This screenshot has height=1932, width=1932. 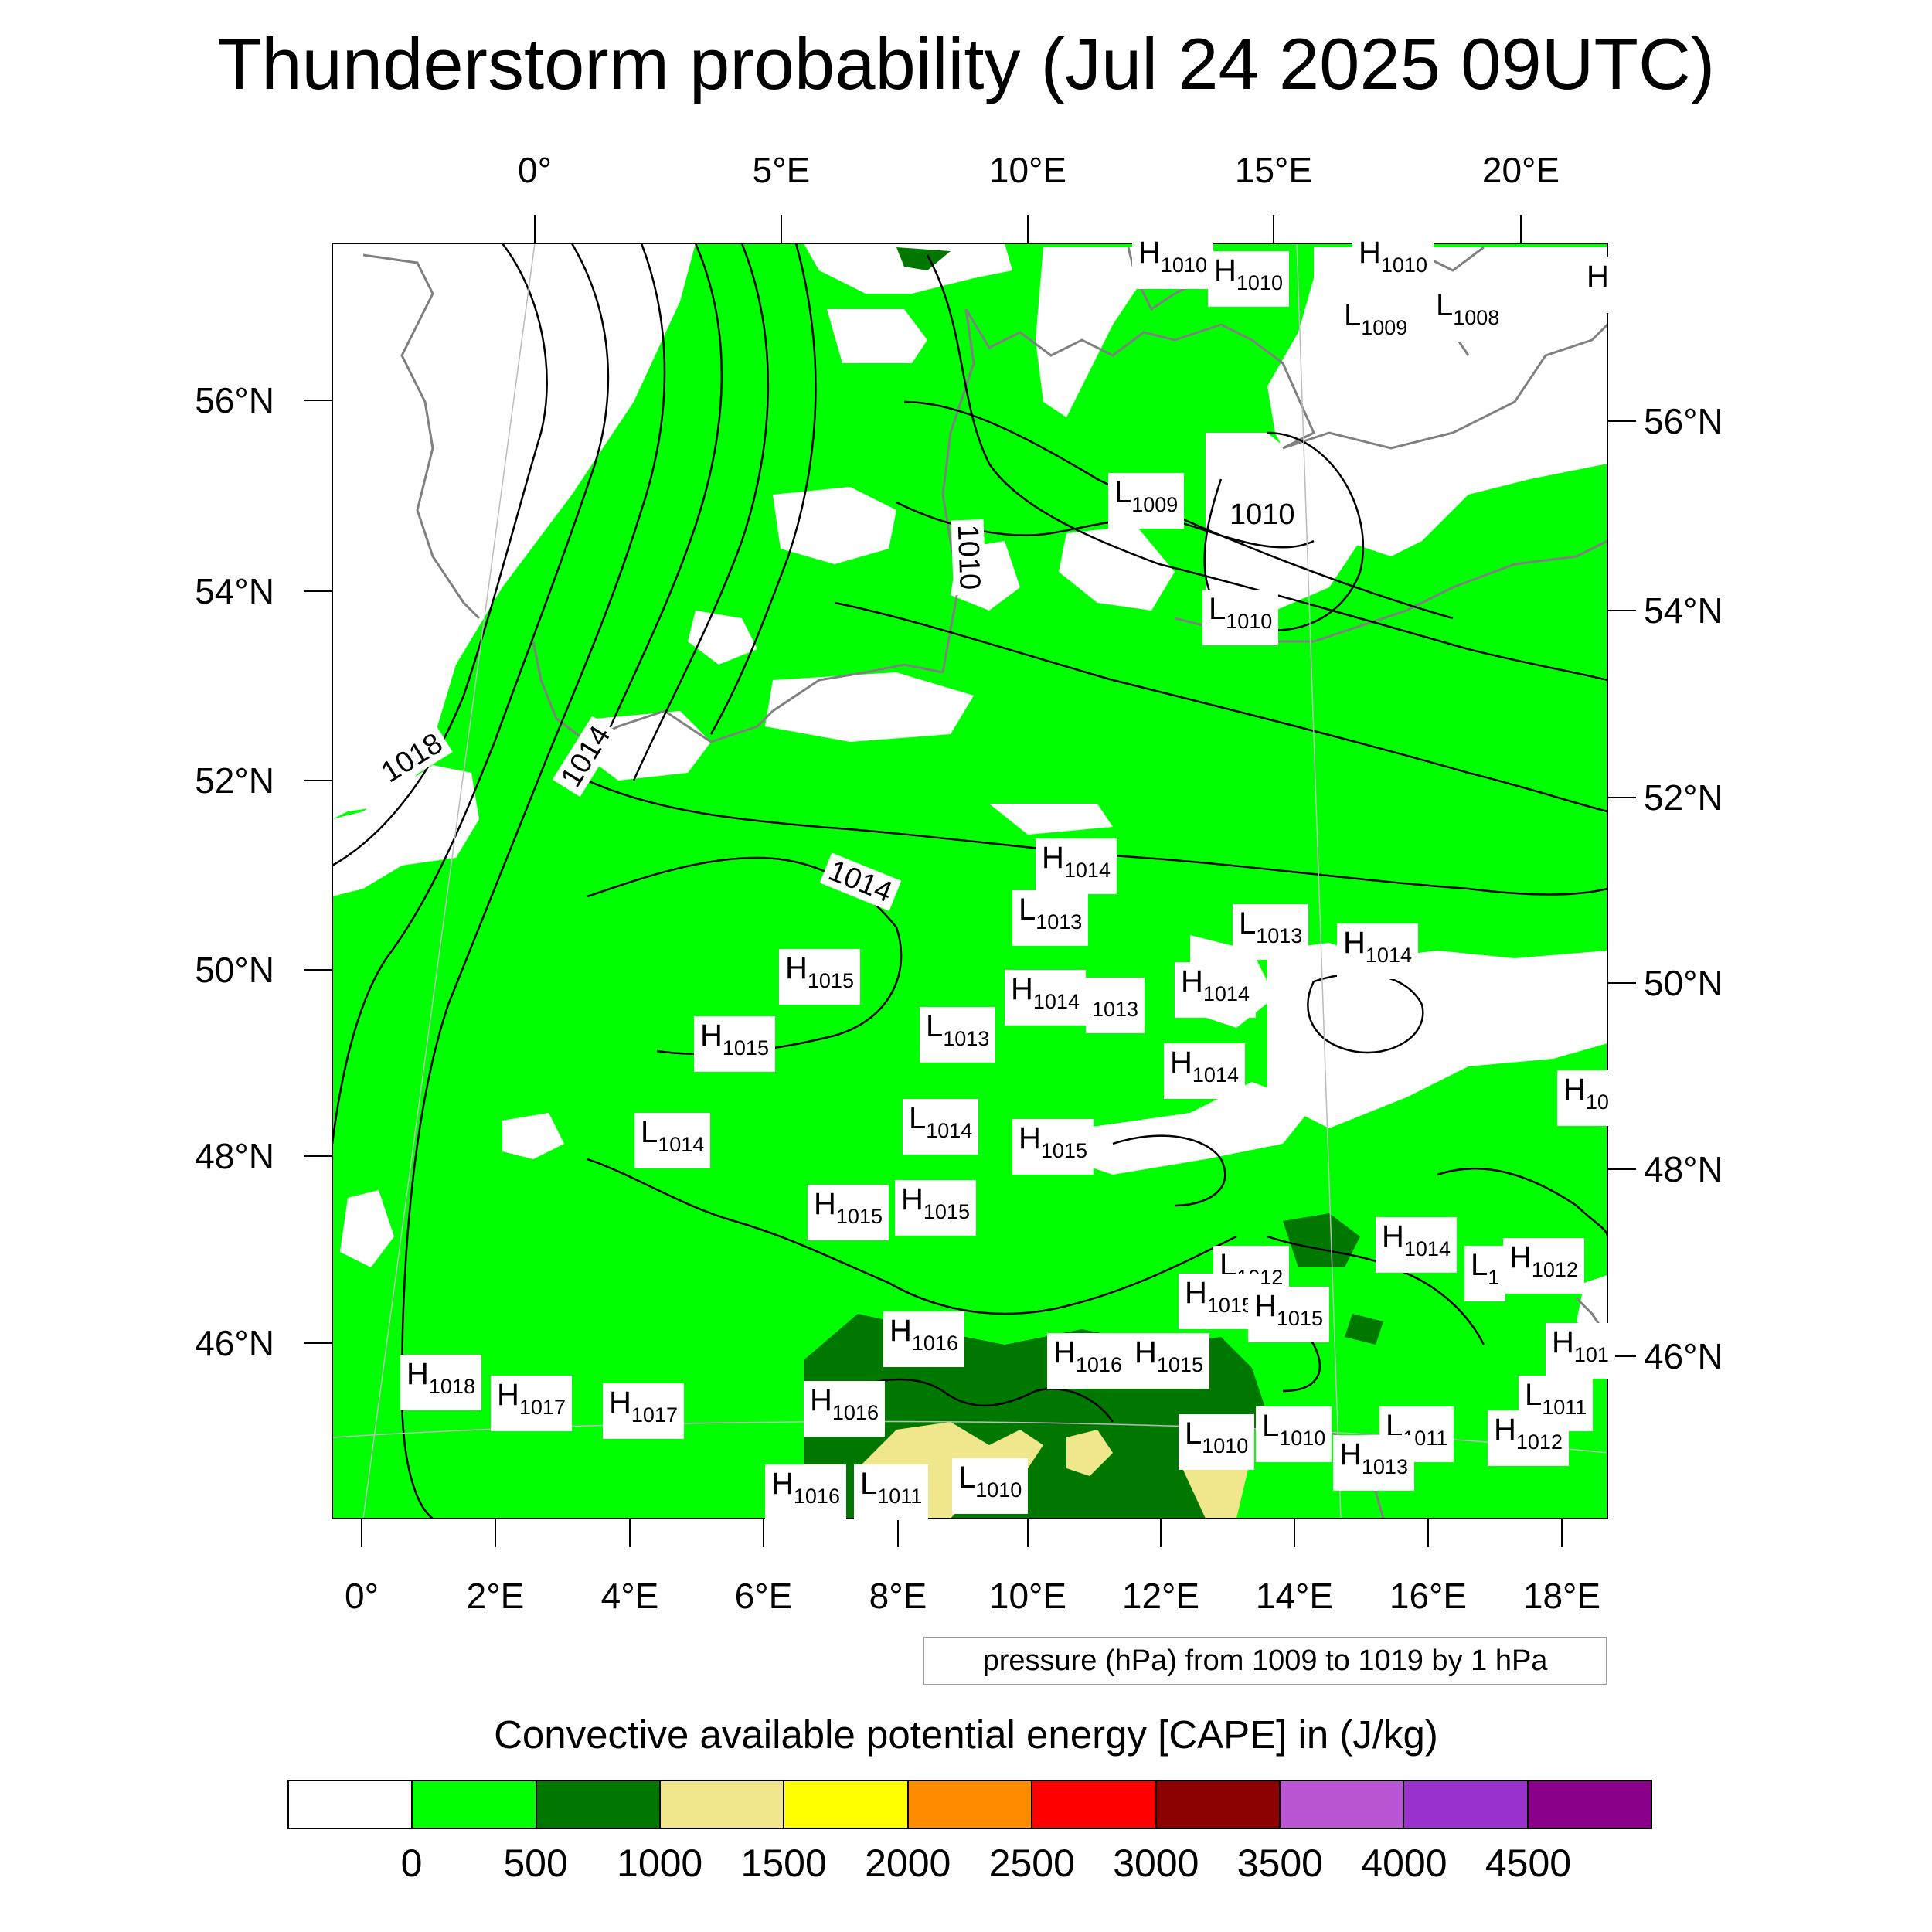 What do you see at coordinates (1279, 1864) in the screenshot?
I see `colorbar-label: 3500` at bounding box center [1279, 1864].